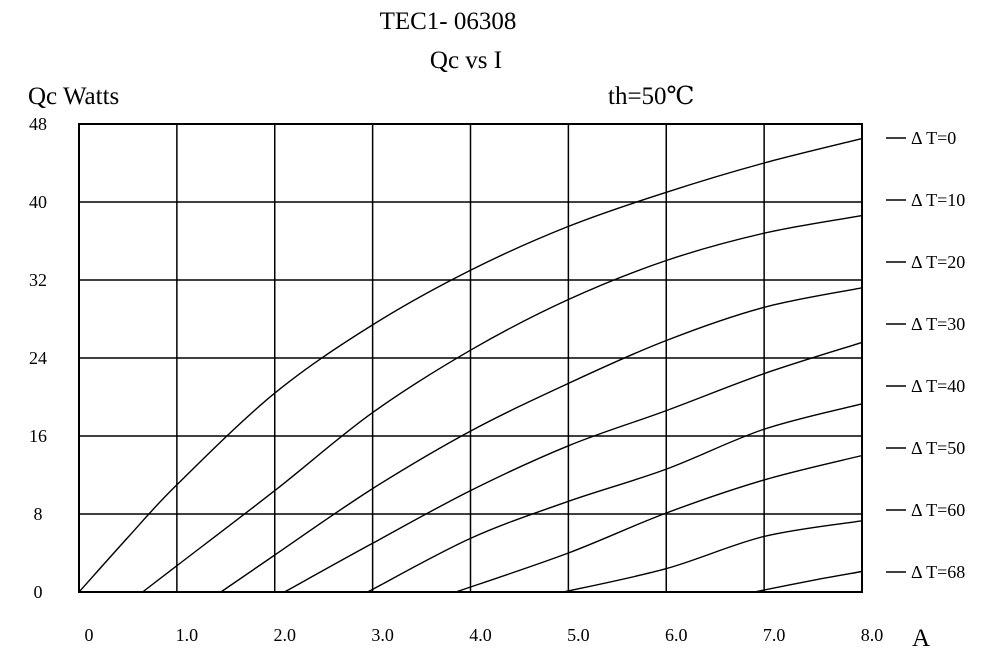  Describe the element at coordinates (872, 635) in the screenshot. I see `x-tick-label: 8.0` at that location.